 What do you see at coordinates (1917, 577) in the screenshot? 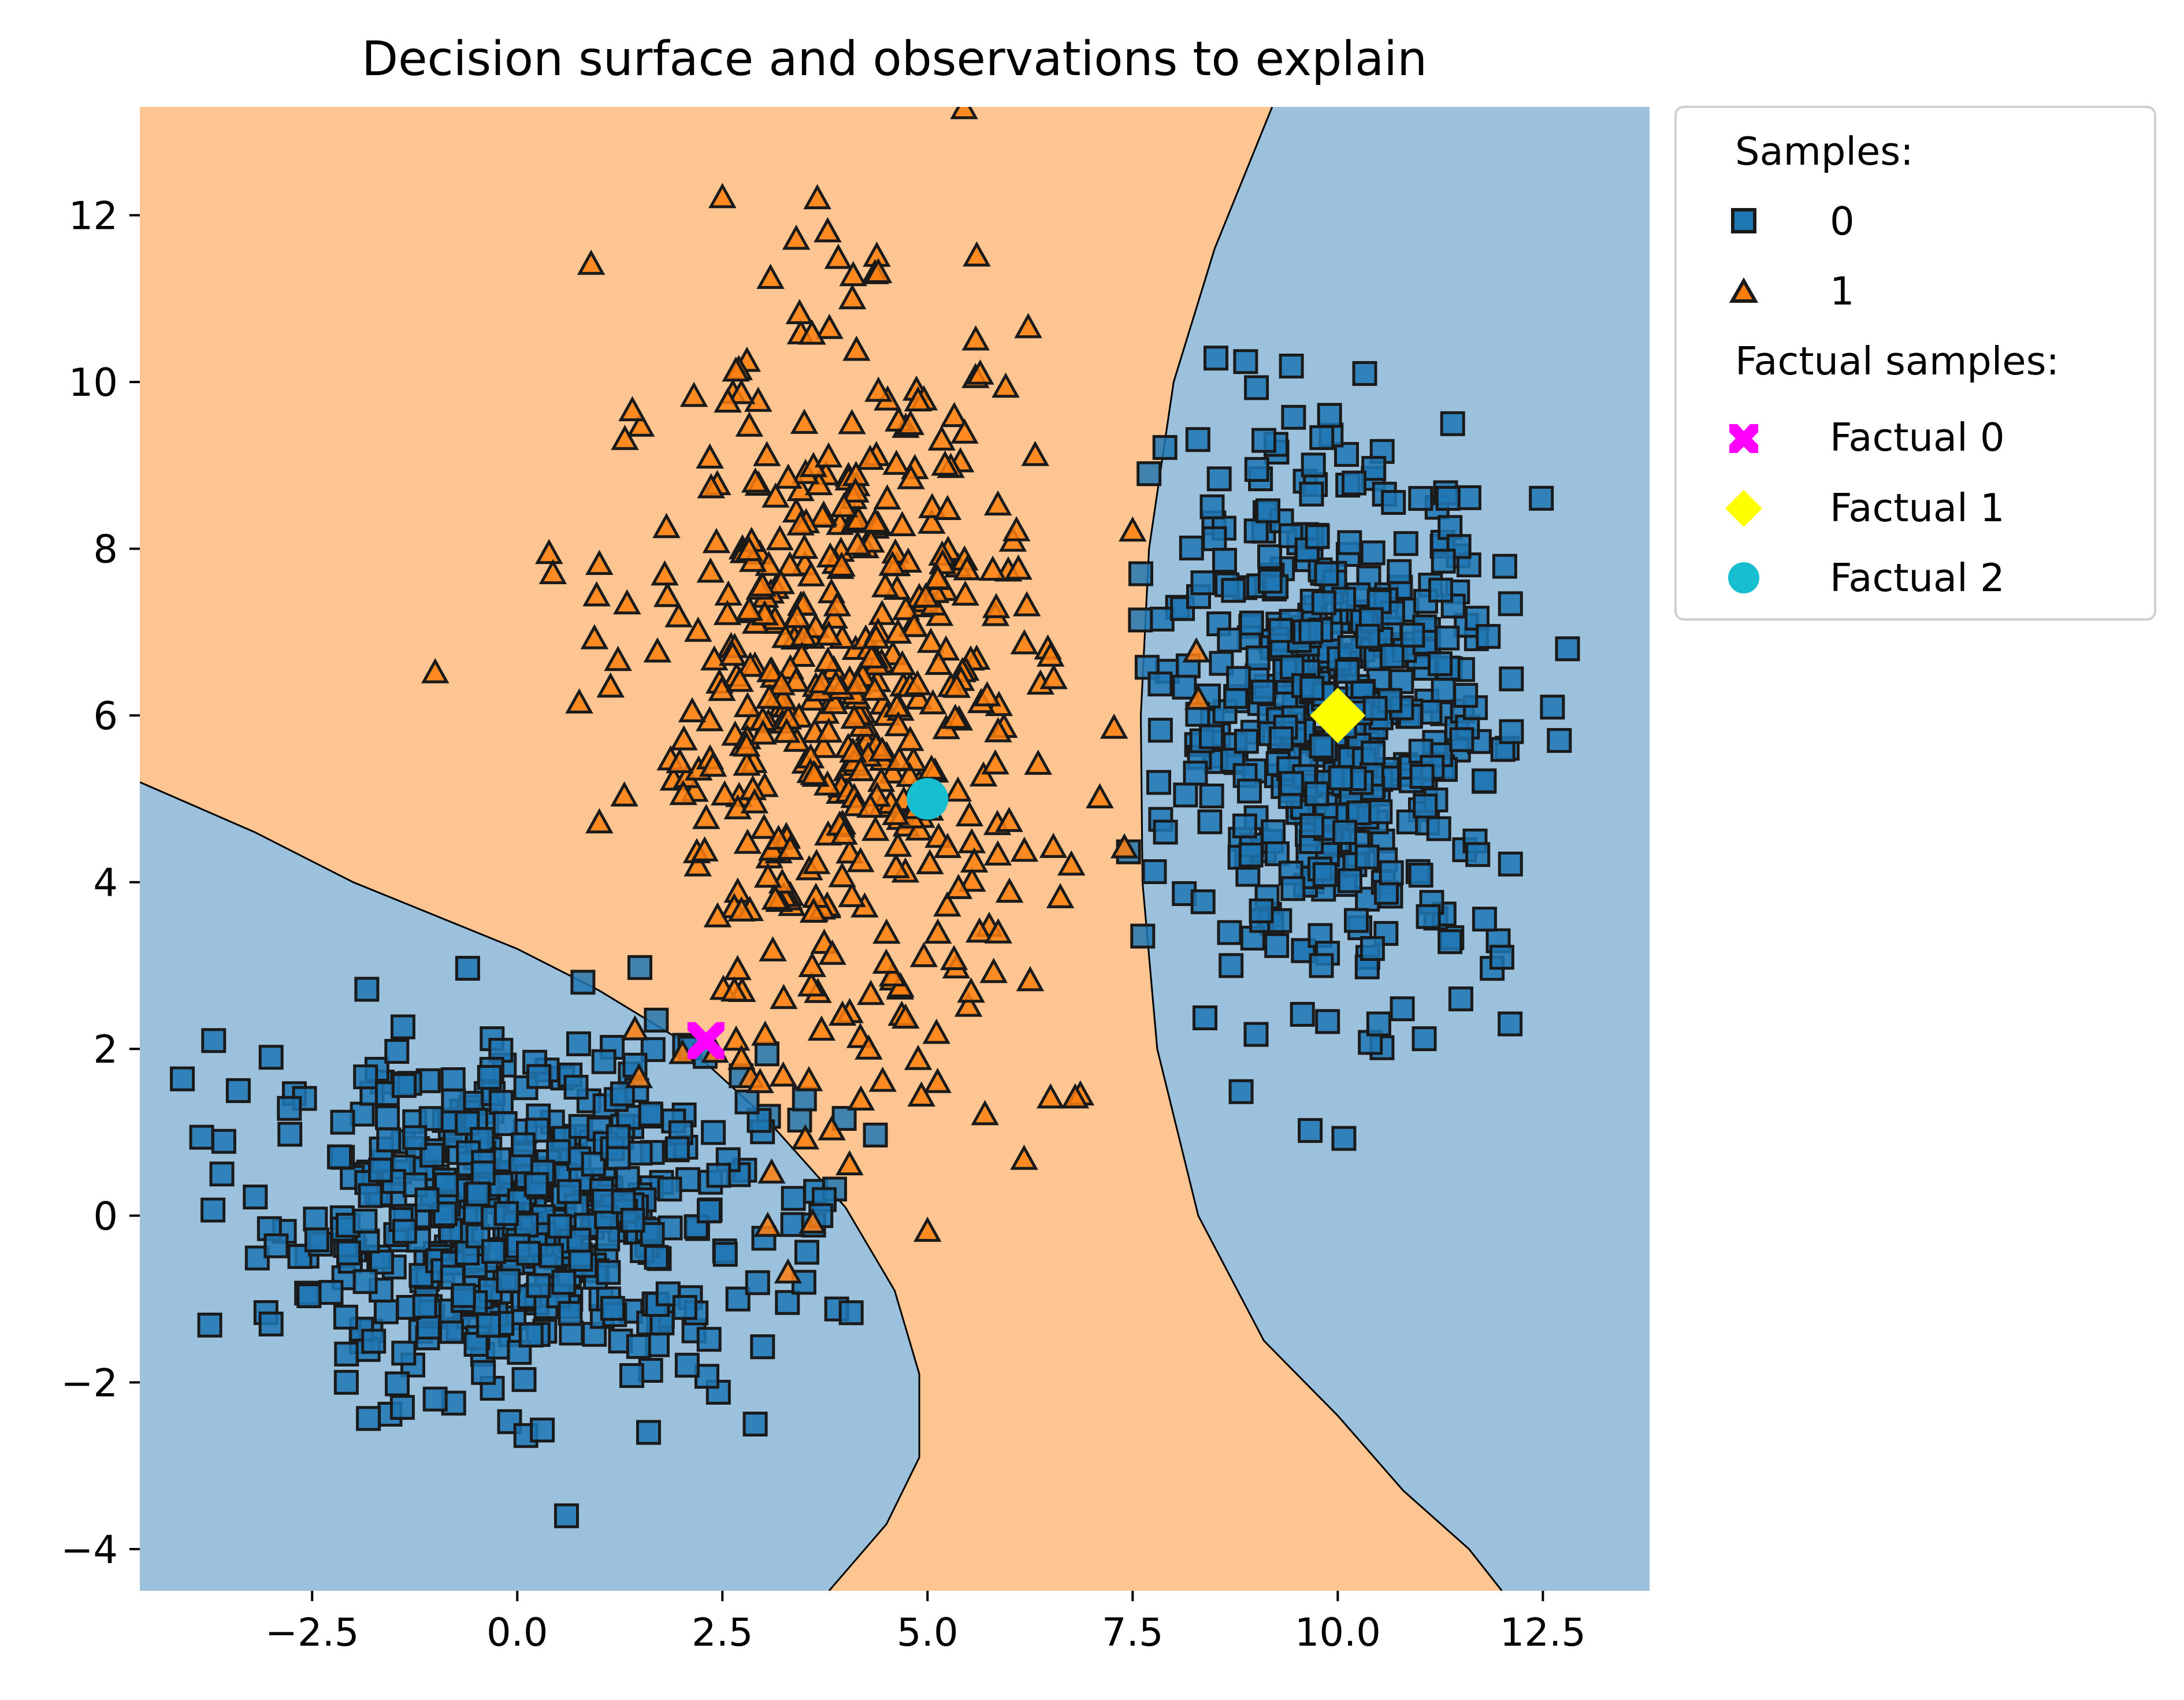
I see `legend-label-factual-2: Factual 2` at bounding box center [1917, 577].